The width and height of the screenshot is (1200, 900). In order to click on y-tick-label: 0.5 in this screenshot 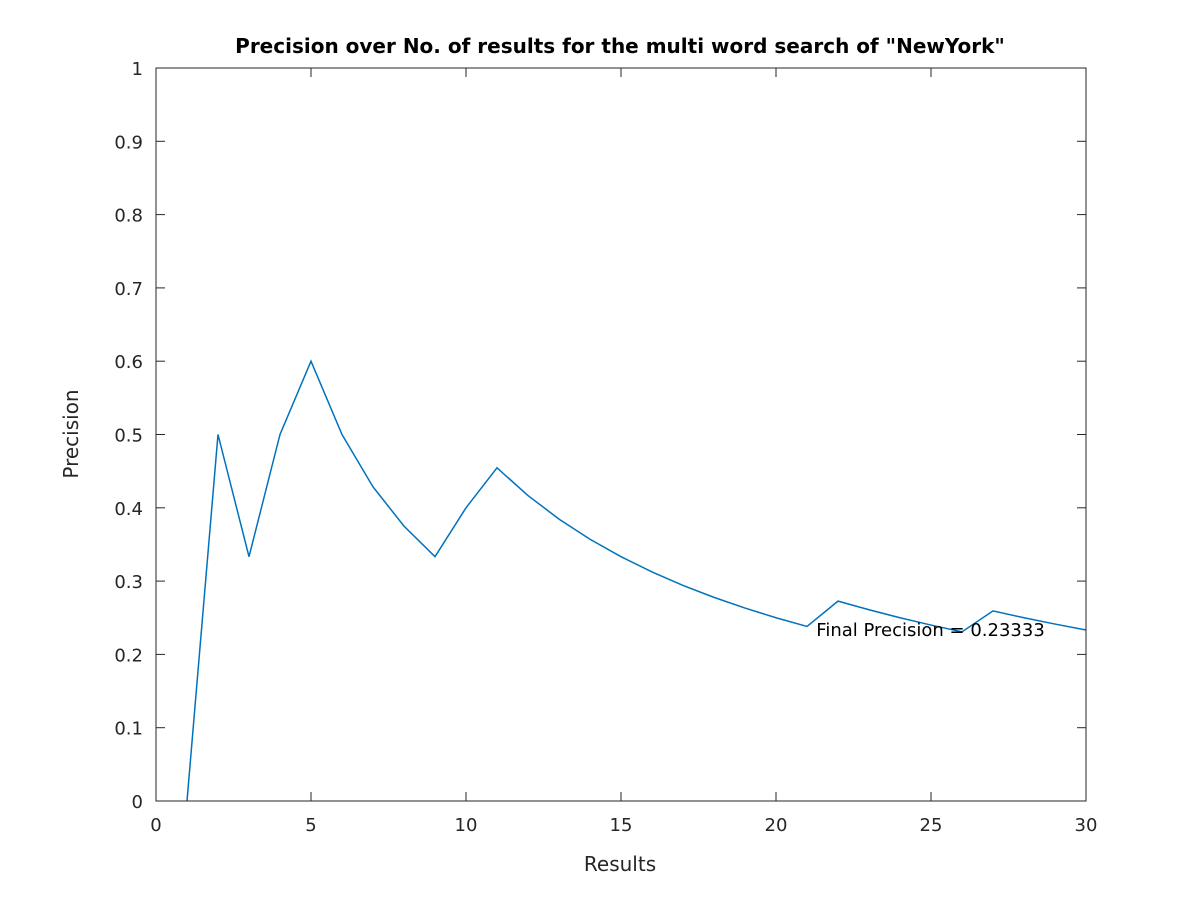, I will do `click(128, 436)`.